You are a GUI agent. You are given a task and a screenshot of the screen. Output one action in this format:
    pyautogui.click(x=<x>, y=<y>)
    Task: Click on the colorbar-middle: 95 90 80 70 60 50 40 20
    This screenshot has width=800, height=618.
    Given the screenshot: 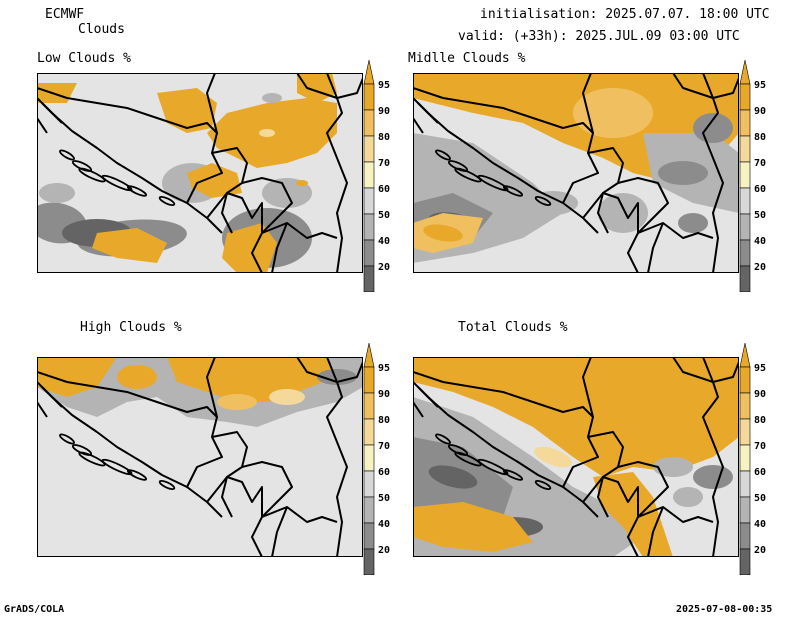 What is the action you would take?
    pyautogui.click(x=752, y=175)
    